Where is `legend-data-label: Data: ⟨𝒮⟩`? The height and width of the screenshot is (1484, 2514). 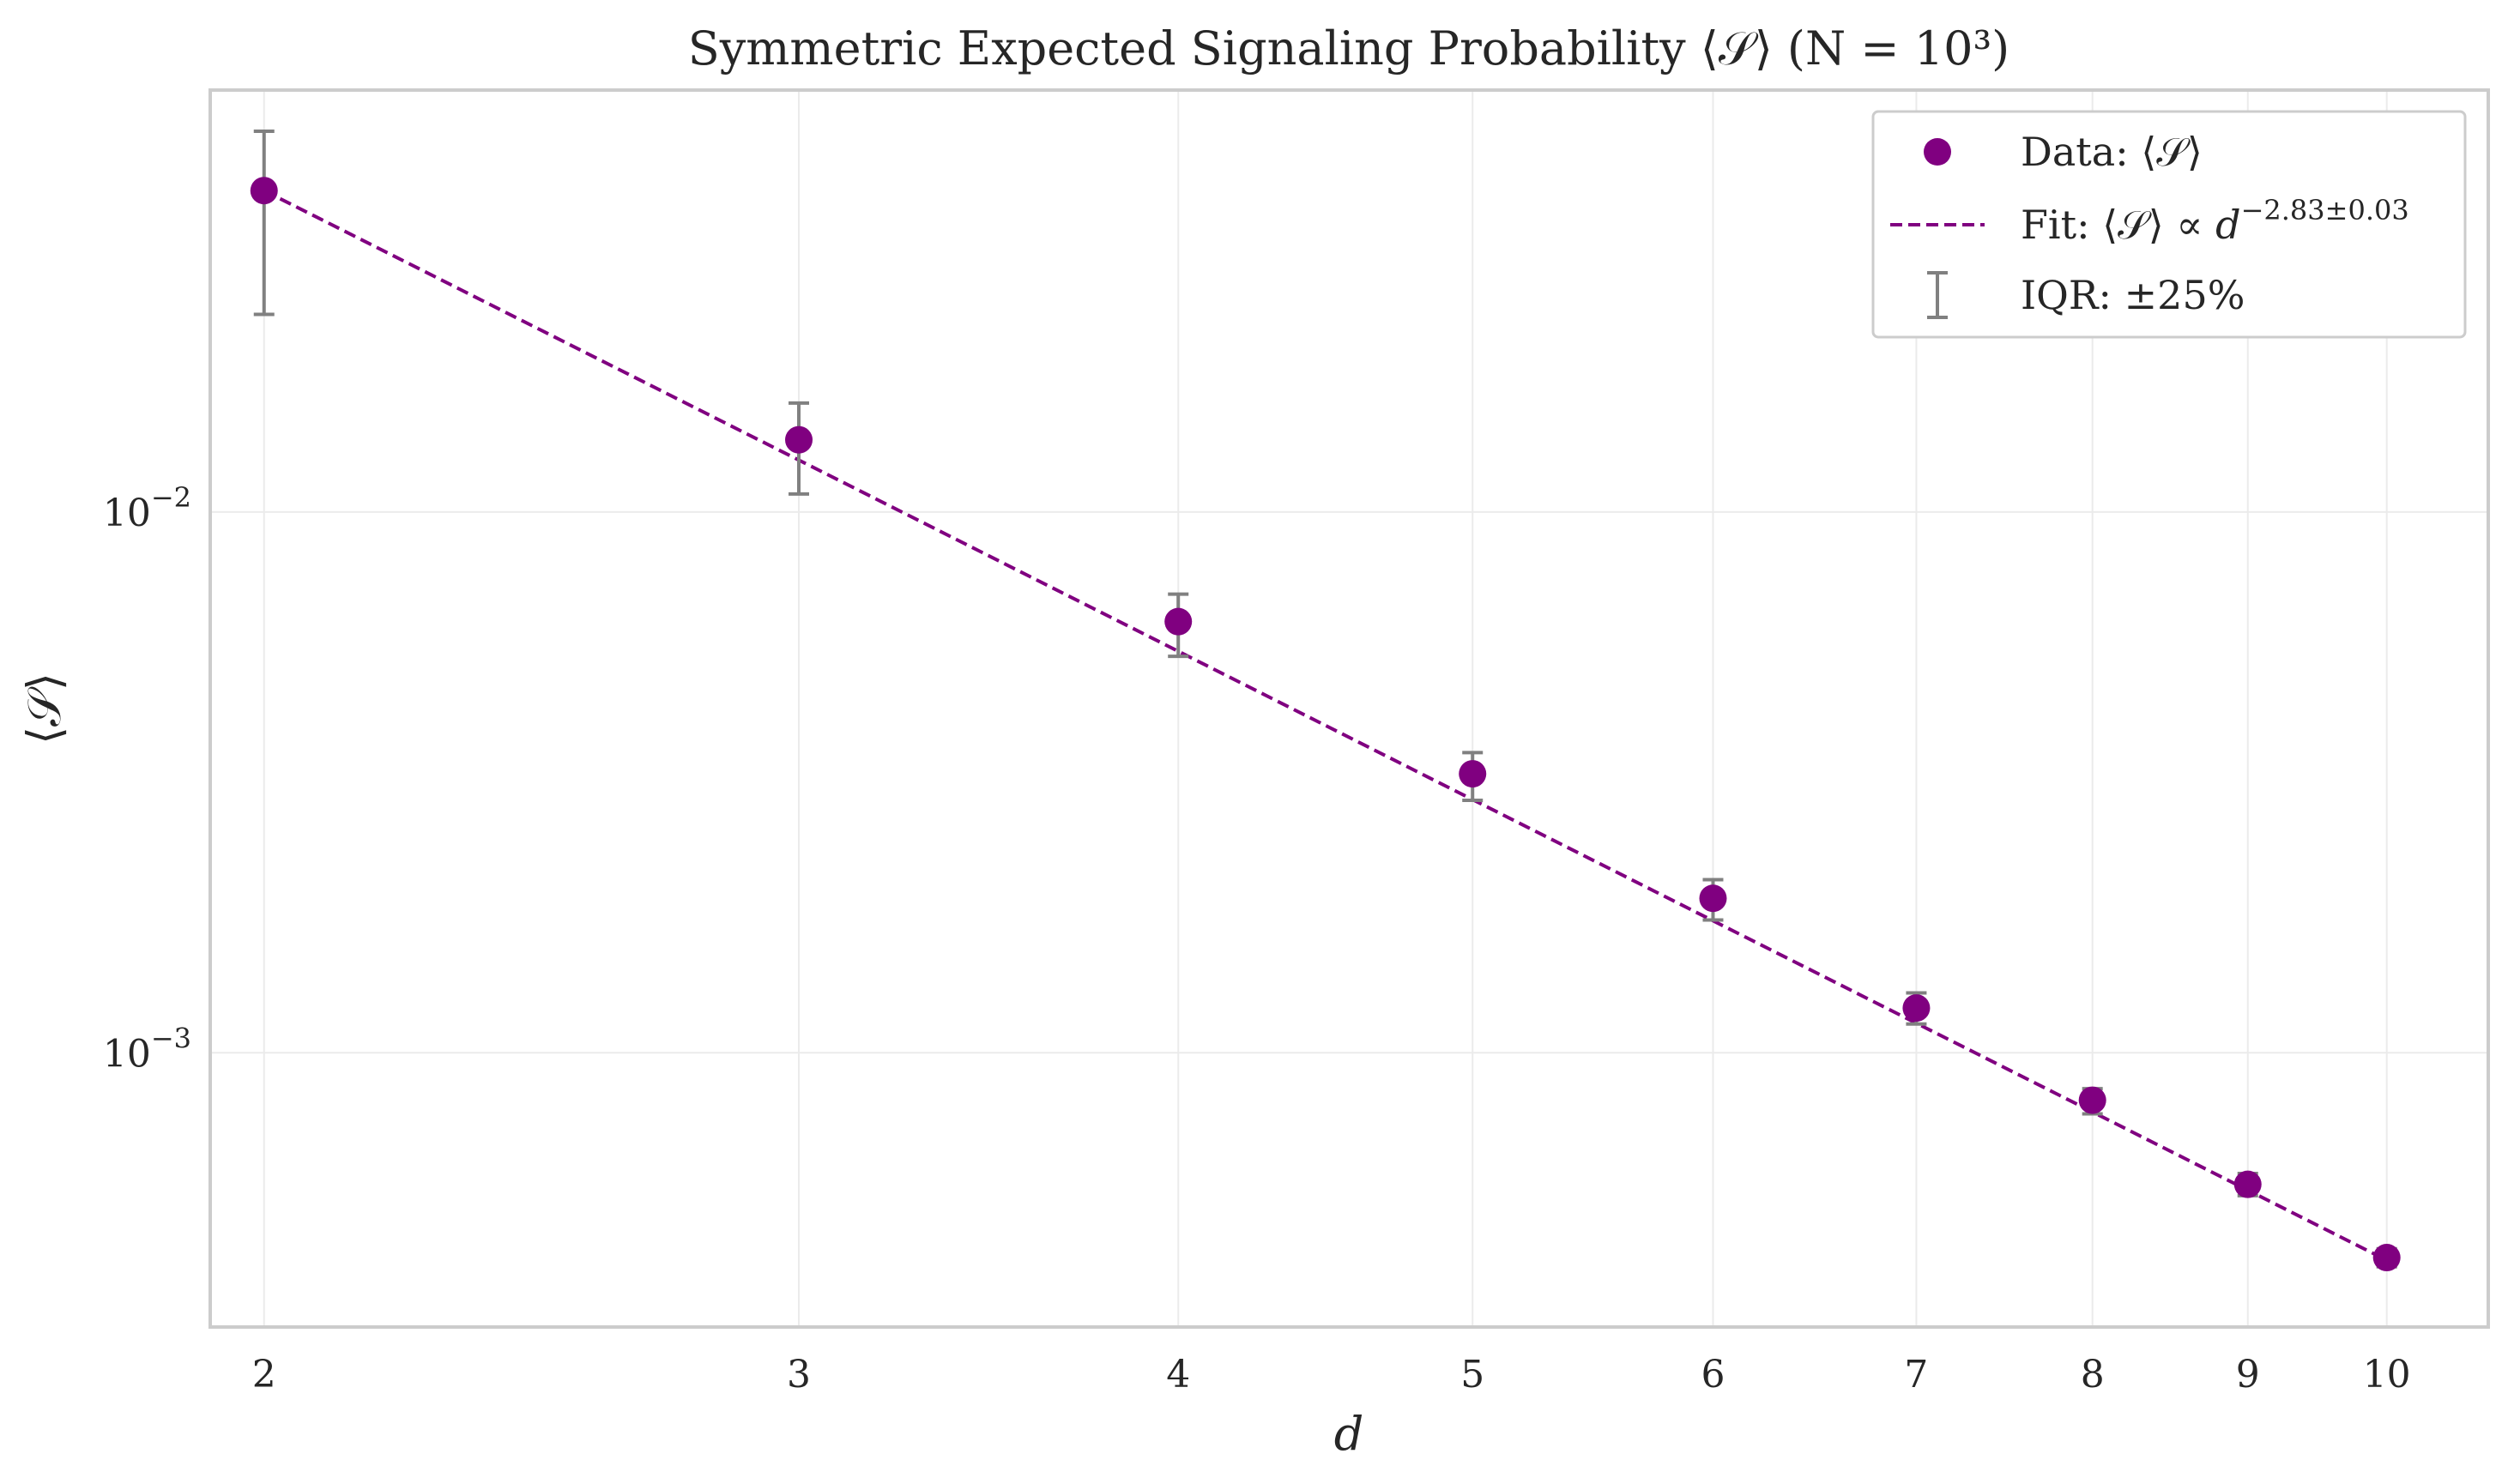
legend-data-label: Data: ⟨𝒮⟩ is located at coordinates (2112, 152).